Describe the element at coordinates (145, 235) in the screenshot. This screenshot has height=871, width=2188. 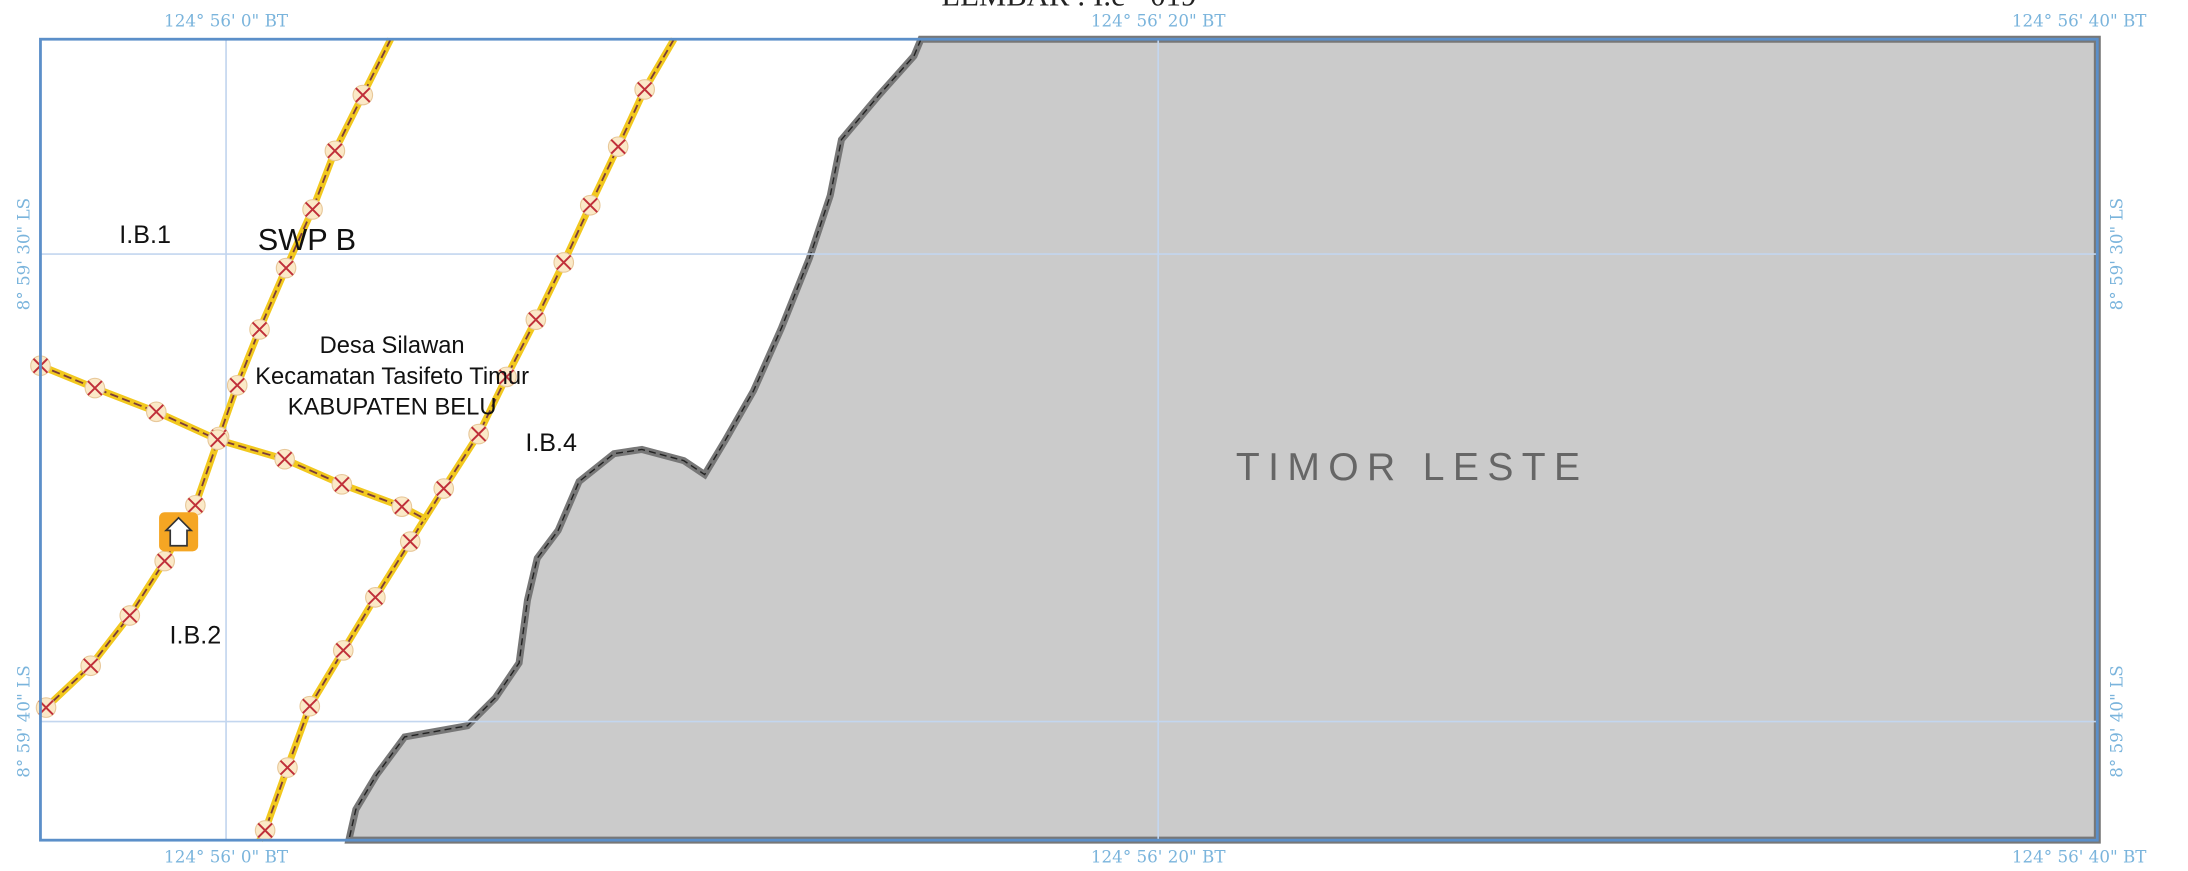
I see `block-label: I.B.1` at that location.